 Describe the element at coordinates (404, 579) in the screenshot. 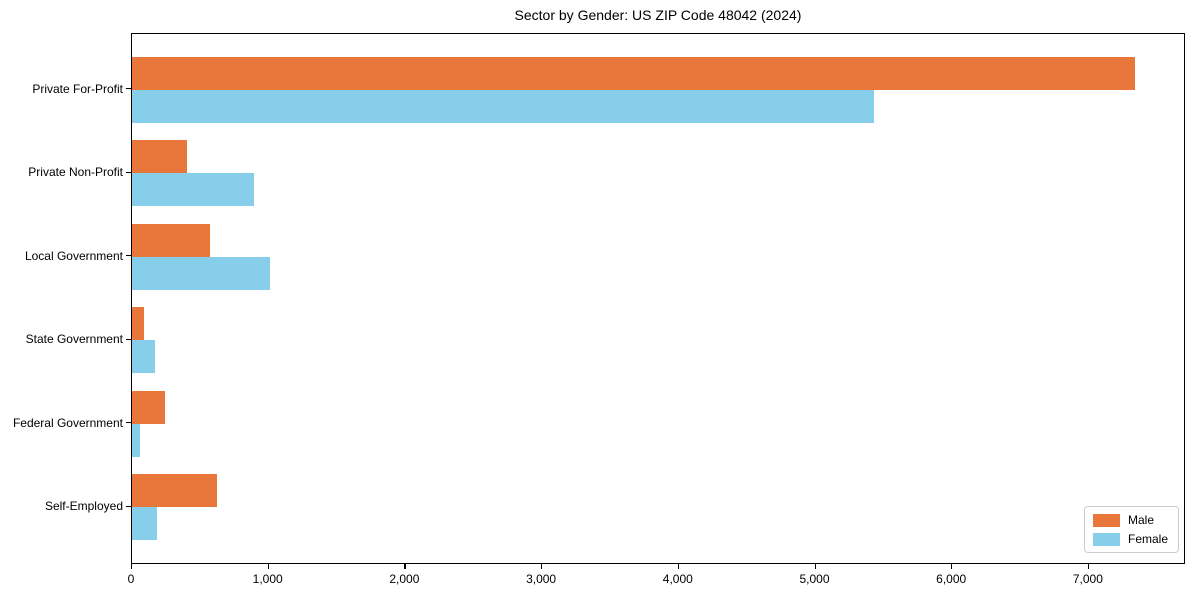

I see `x-tick-label: 2,000` at that location.